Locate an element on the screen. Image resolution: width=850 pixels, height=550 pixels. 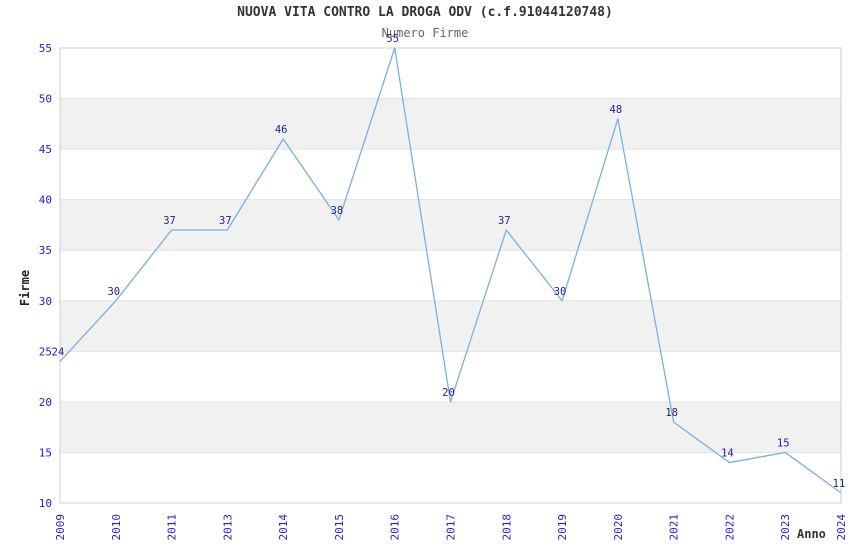
data-point-label: 24 is located at coordinates (58, 352).